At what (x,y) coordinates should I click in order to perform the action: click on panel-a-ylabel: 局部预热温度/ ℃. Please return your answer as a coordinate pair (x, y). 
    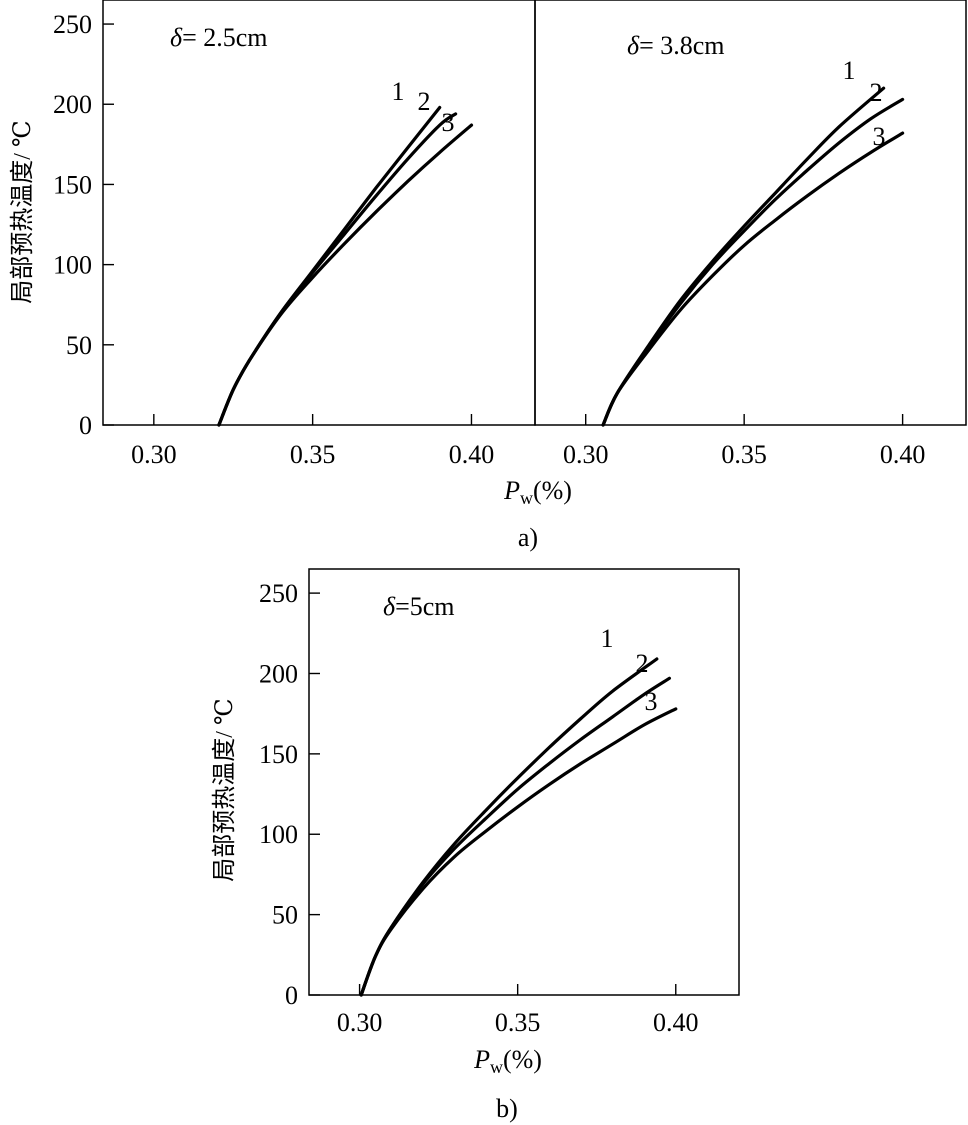
    Looking at the image, I should click on (22, 212).